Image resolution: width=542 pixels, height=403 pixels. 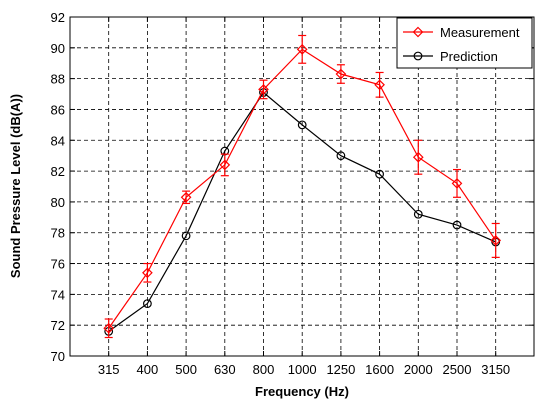 I want to click on x-tick-label: 315, so click(x=109, y=369).